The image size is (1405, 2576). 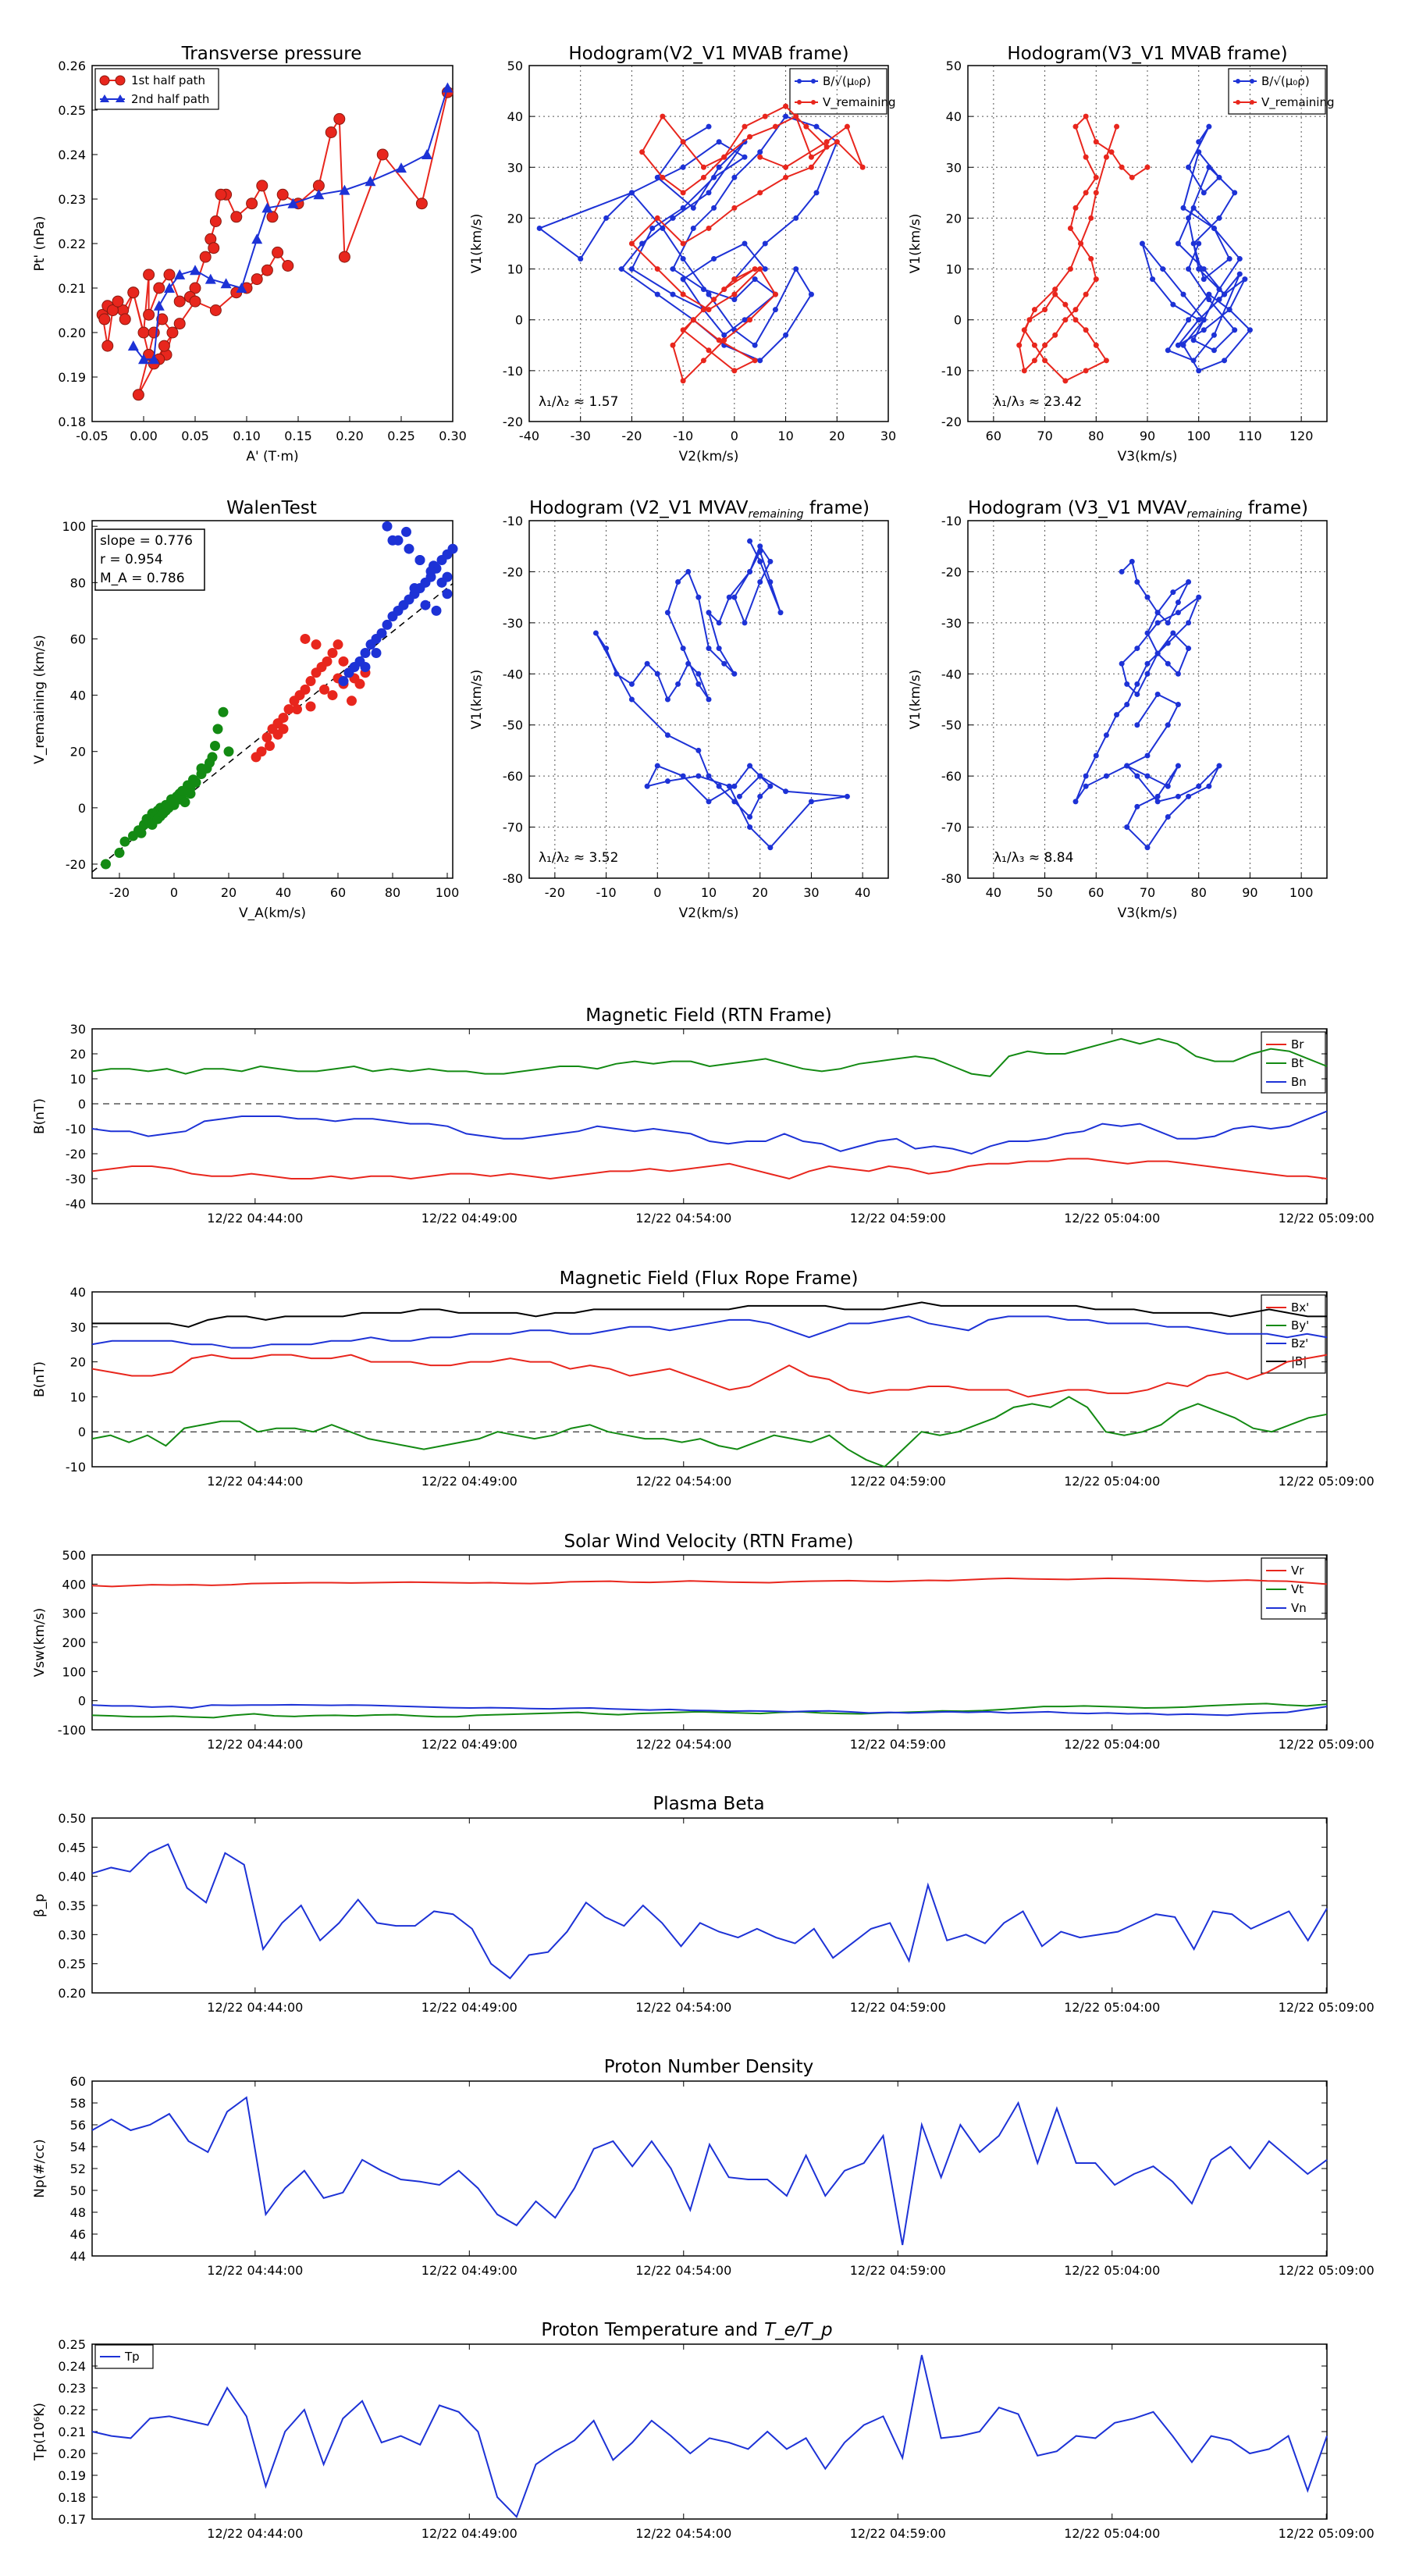 I want to click on p2-xtick-label: 10, so click(x=785, y=436).